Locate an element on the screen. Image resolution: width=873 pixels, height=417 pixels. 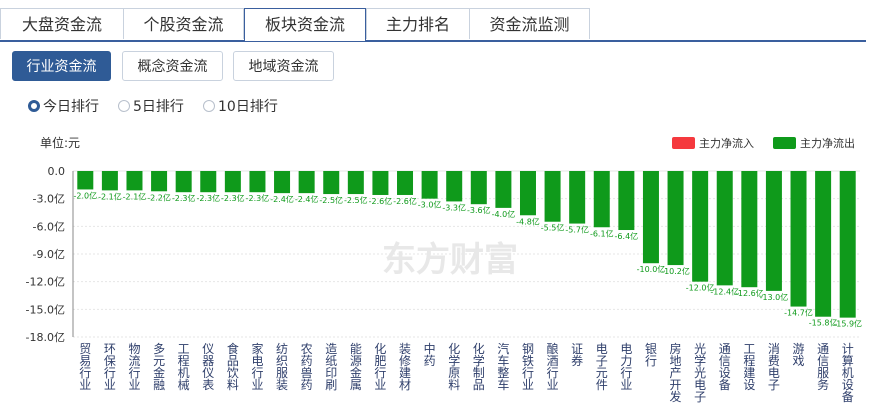
bar-value-label: -14.7亿 is located at coordinates (798, 313).